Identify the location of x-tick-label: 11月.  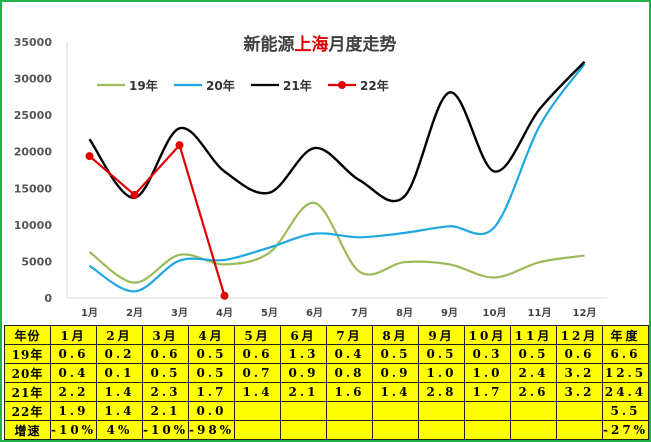
(540, 313).